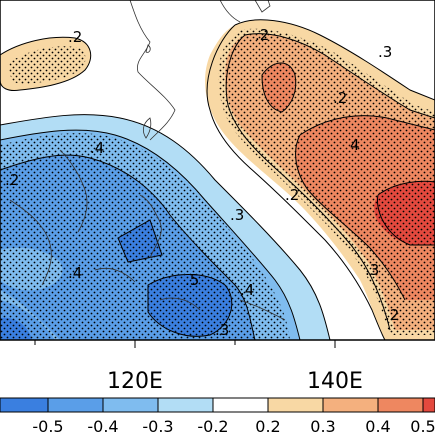 This screenshot has height=435, width=435. Describe the element at coordinates (73, 191) in the screenshot. I see `coastline-indochina` at that location.